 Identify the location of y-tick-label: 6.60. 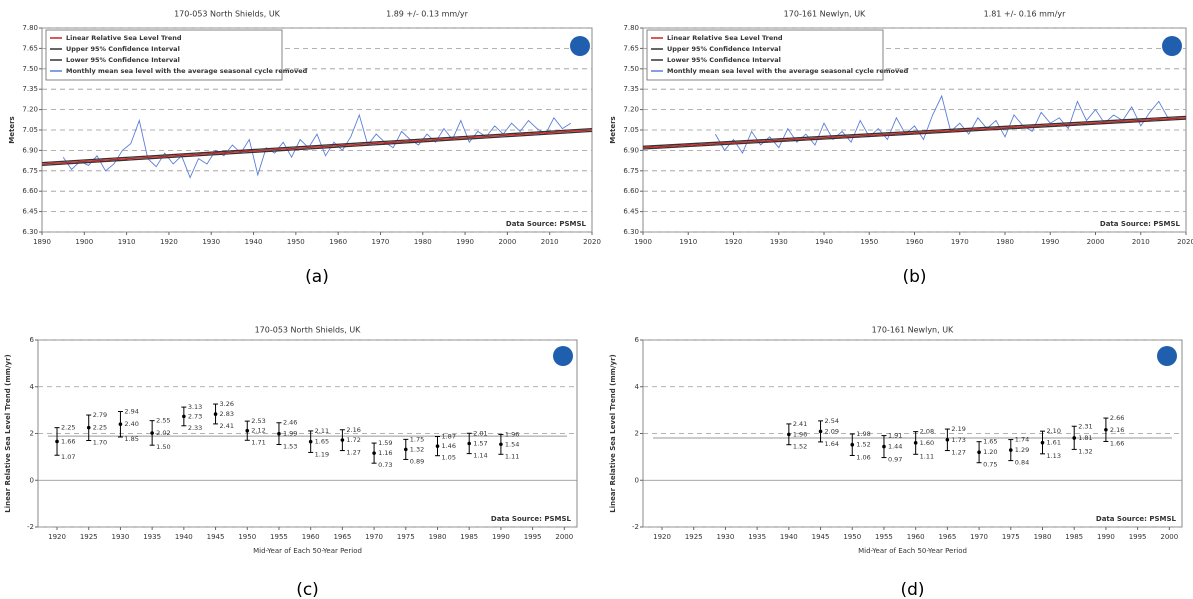
(631, 191).